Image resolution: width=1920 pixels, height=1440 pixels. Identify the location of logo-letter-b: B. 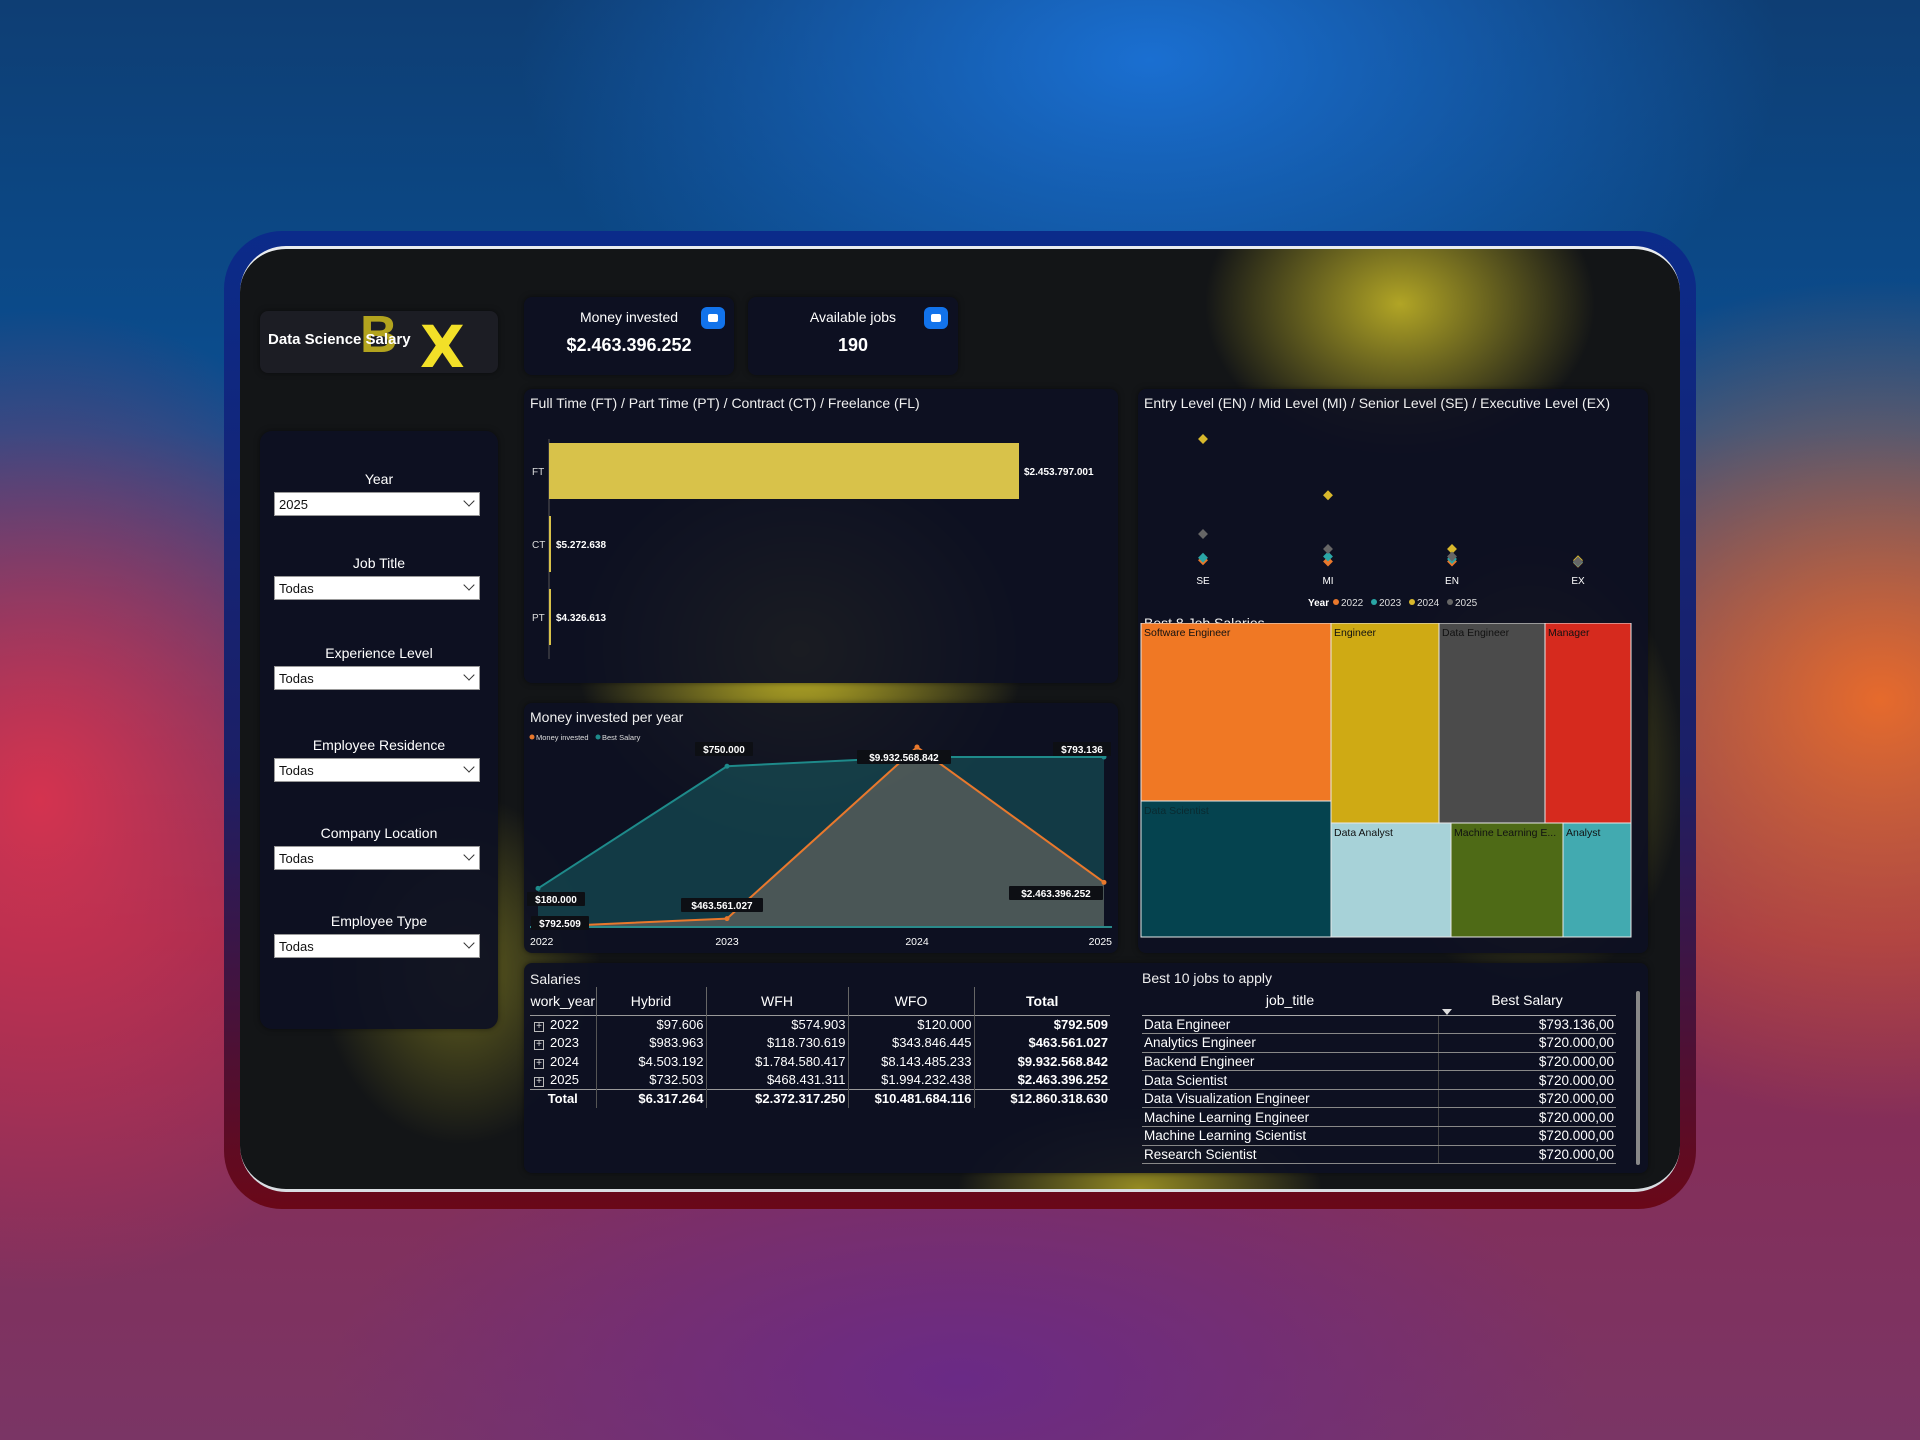
(379, 337).